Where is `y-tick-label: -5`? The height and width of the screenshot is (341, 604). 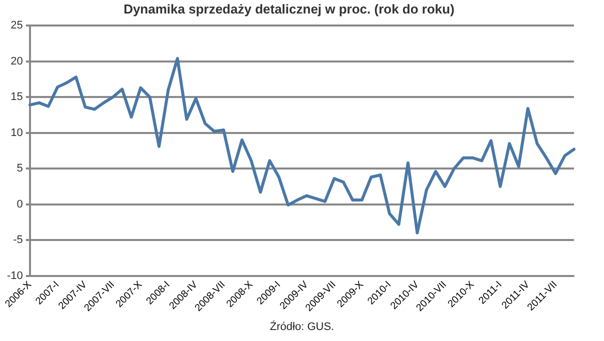
y-tick-label: -5 is located at coordinates (18, 240).